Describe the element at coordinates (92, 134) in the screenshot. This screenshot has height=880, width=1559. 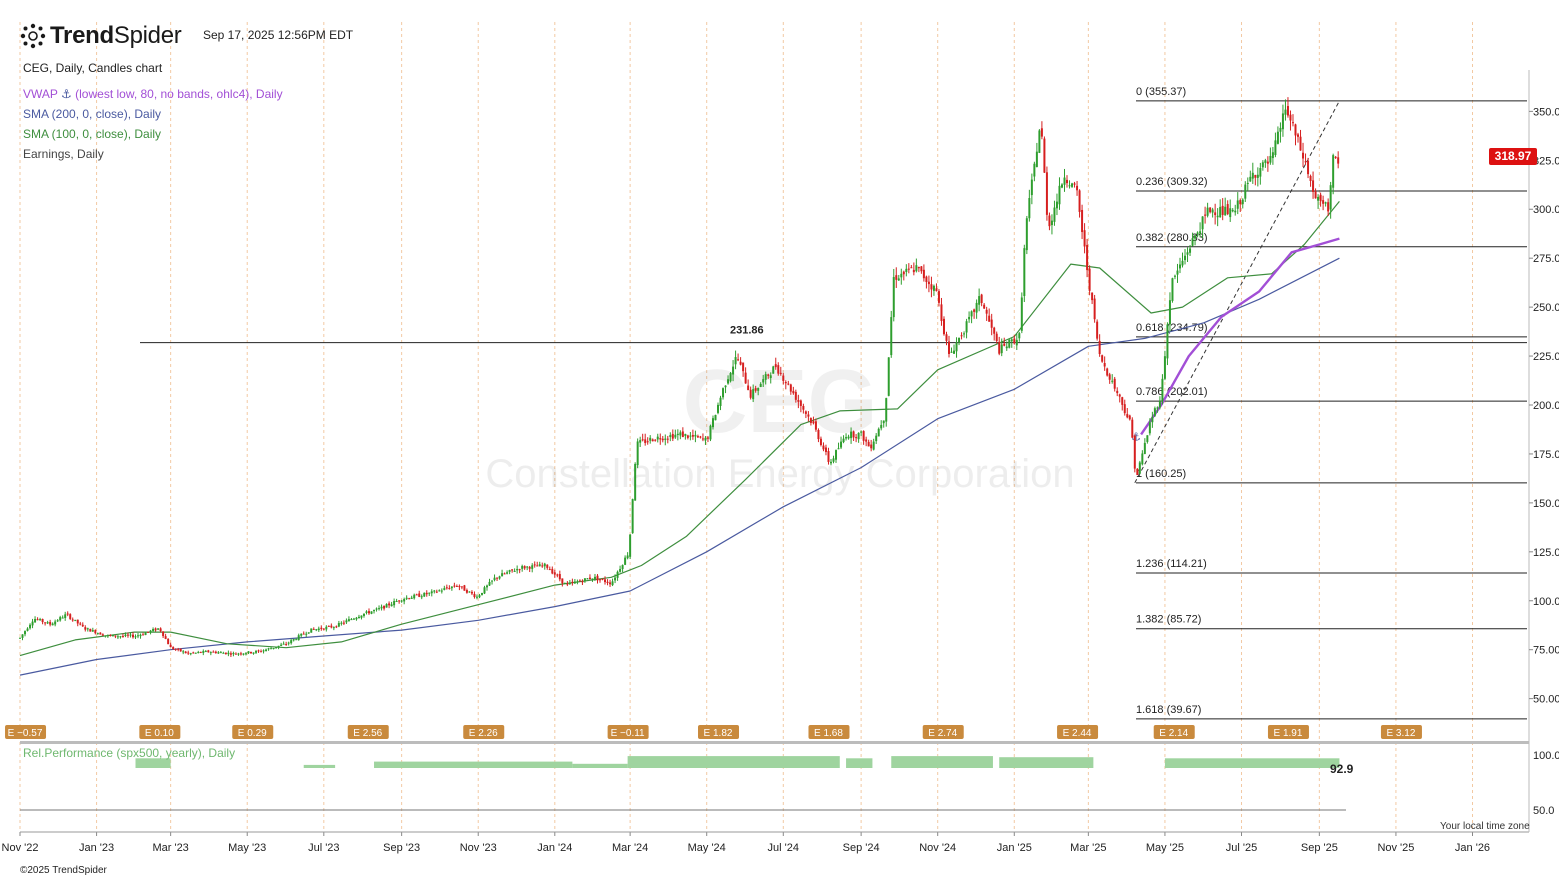
I see `legend-sma100: SMA (100, 0, close), Daily` at that location.